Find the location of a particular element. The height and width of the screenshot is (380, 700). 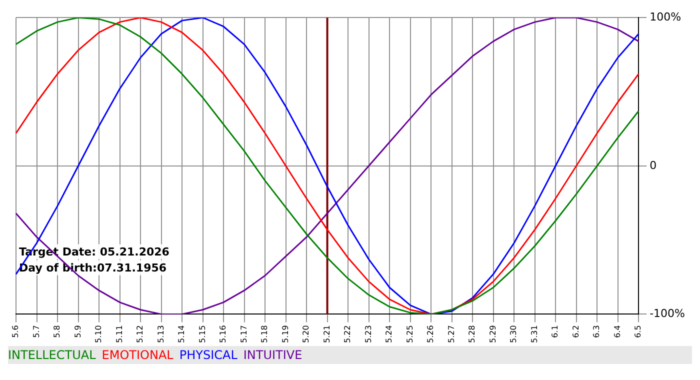

x-tick-label: 6.2 is located at coordinates (575, 331).